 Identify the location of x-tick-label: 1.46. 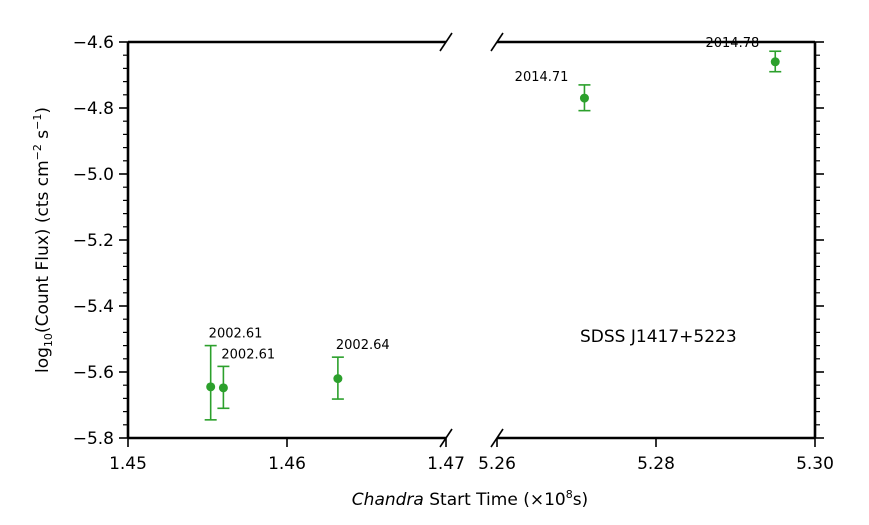
(287, 464).